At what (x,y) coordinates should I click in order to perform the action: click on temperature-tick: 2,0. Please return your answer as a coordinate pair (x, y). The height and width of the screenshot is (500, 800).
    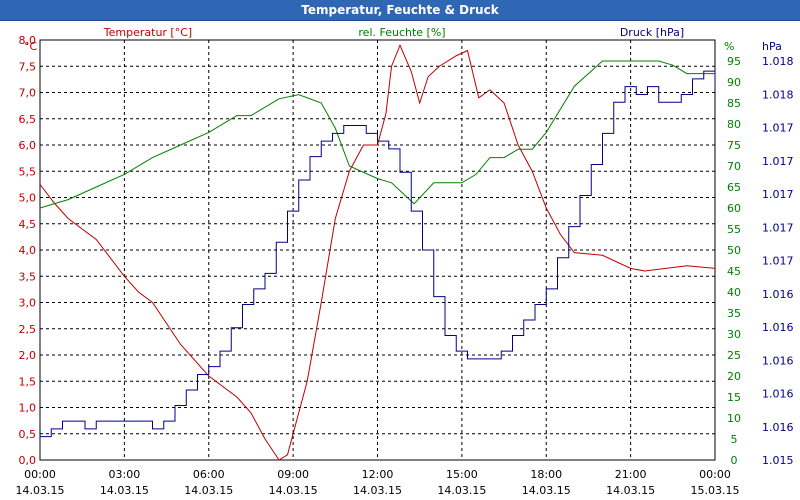
    Looking at the image, I should click on (28, 355).